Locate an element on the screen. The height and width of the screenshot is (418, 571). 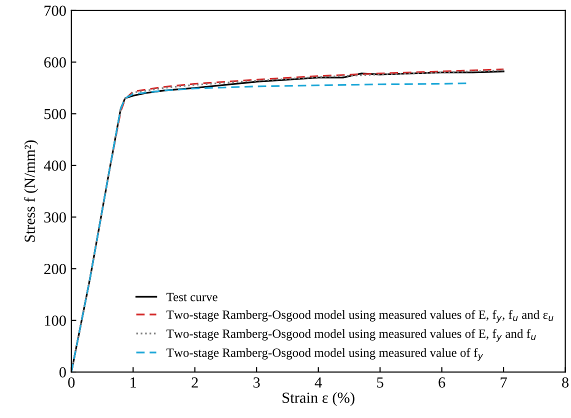
x-tick-label: 5 is located at coordinates (380, 382).